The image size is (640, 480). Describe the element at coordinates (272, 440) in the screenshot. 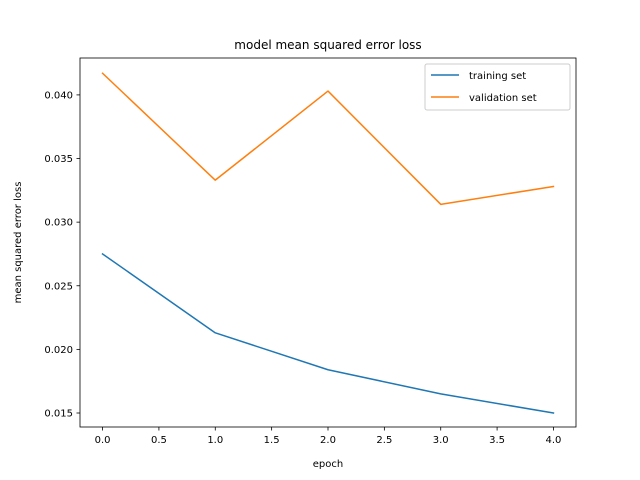

I see `x-tick-label: 1.5` at that location.